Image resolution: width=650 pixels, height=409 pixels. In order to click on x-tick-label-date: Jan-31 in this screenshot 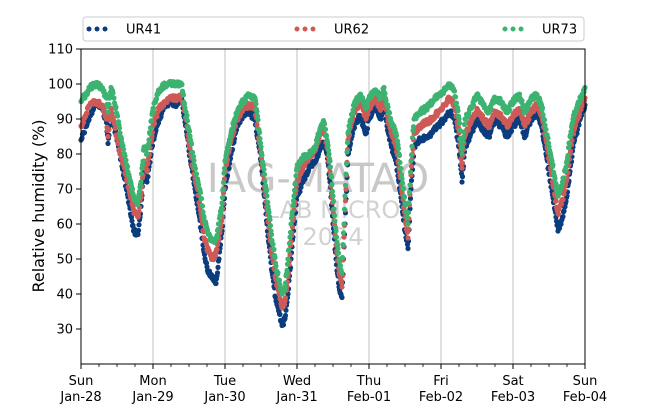, I will do `click(296, 397)`.